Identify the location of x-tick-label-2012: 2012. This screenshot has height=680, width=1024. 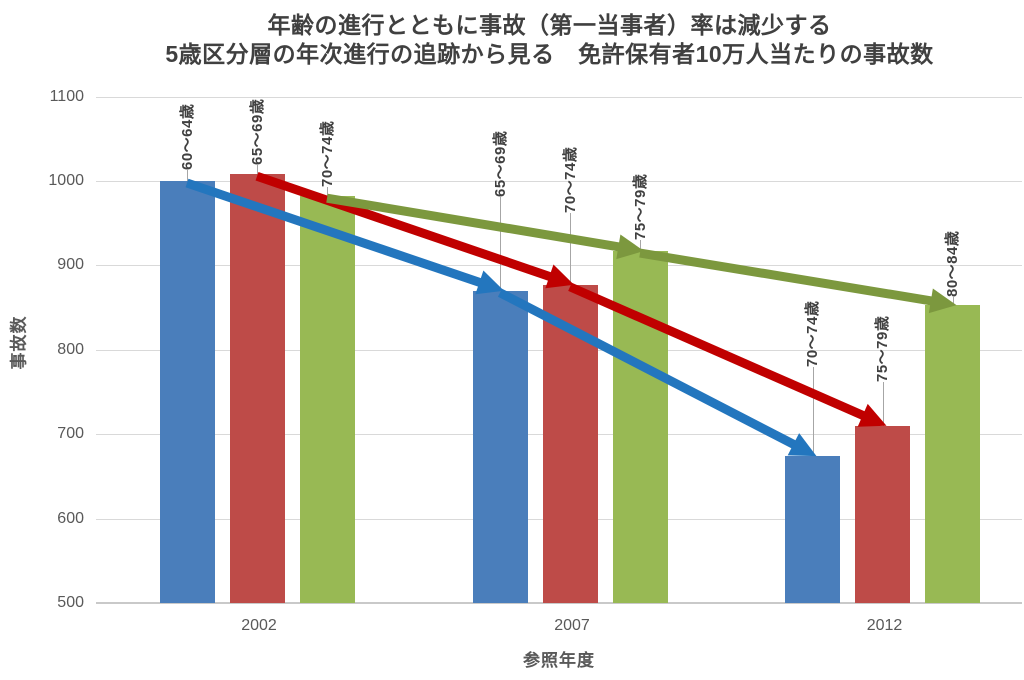
(884, 625).